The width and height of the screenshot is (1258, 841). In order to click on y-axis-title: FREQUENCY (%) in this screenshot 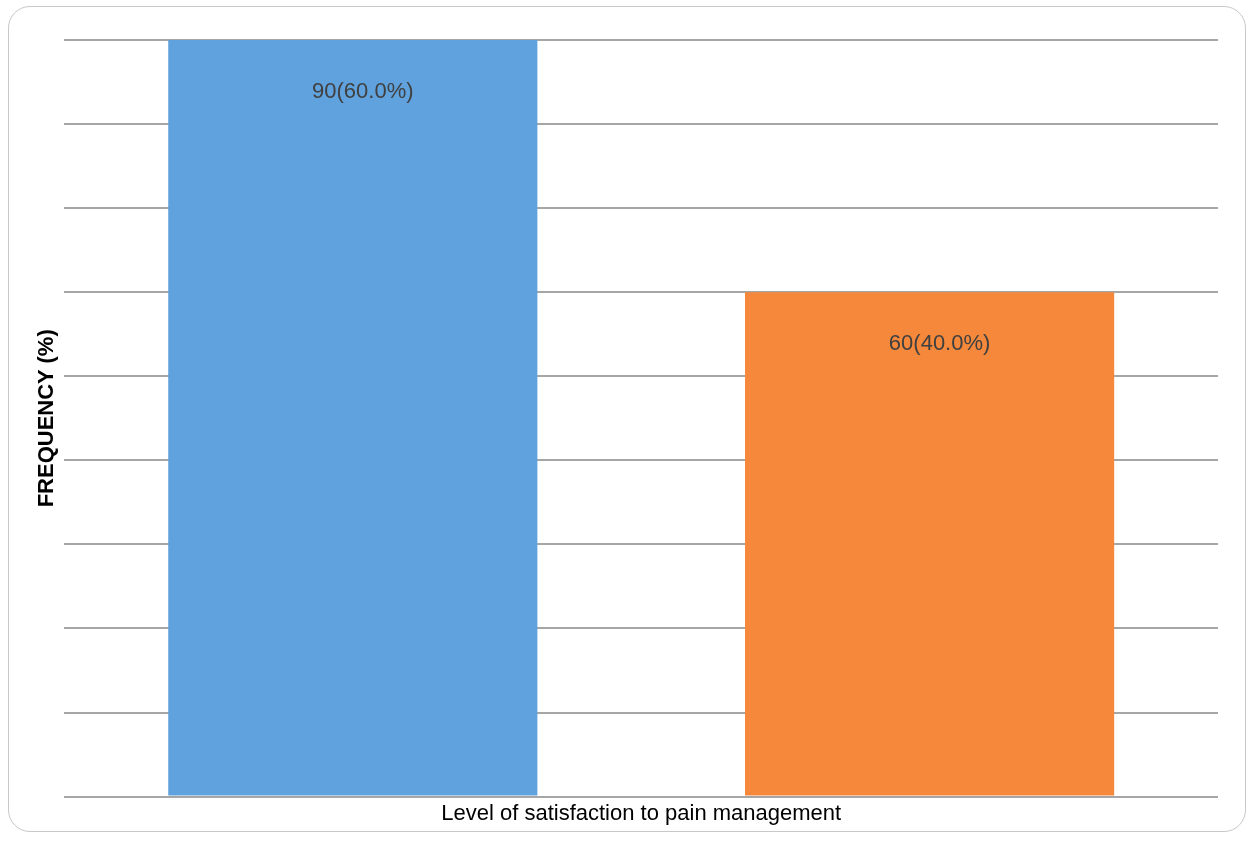, I will do `click(46, 418)`.